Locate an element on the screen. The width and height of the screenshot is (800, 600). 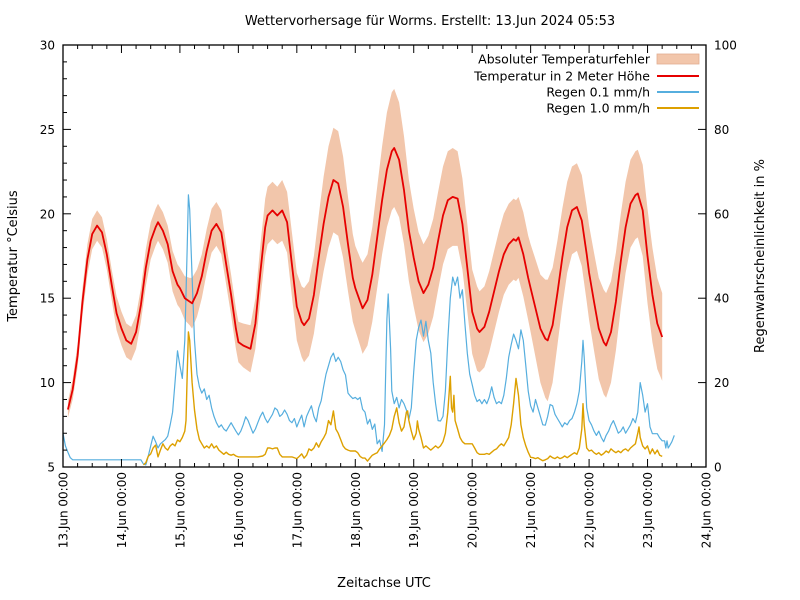
svg-text: 20.Jun 00:00 is located at coordinates (473, 510).